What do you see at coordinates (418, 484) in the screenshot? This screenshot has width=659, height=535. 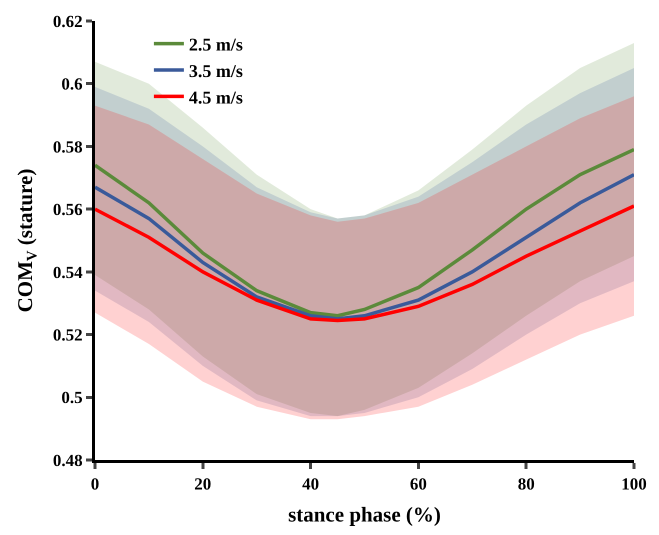 I see `x-tick-label: 60` at bounding box center [418, 484].